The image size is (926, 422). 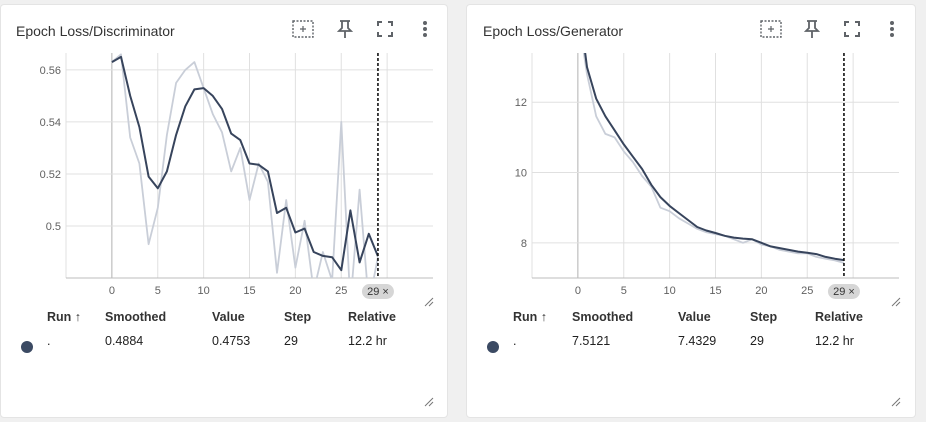 What do you see at coordinates (50, 71) in the screenshot?
I see `y-tick-label: 0.56` at bounding box center [50, 71].